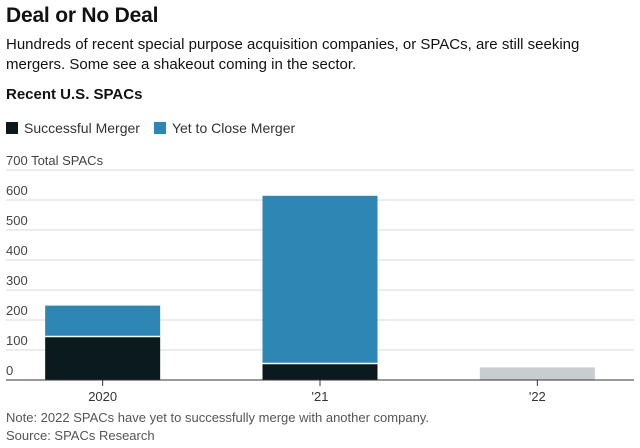 This screenshot has width=640, height=448. I want to click on x-tick-label-0: 2020, so click(102, 396).